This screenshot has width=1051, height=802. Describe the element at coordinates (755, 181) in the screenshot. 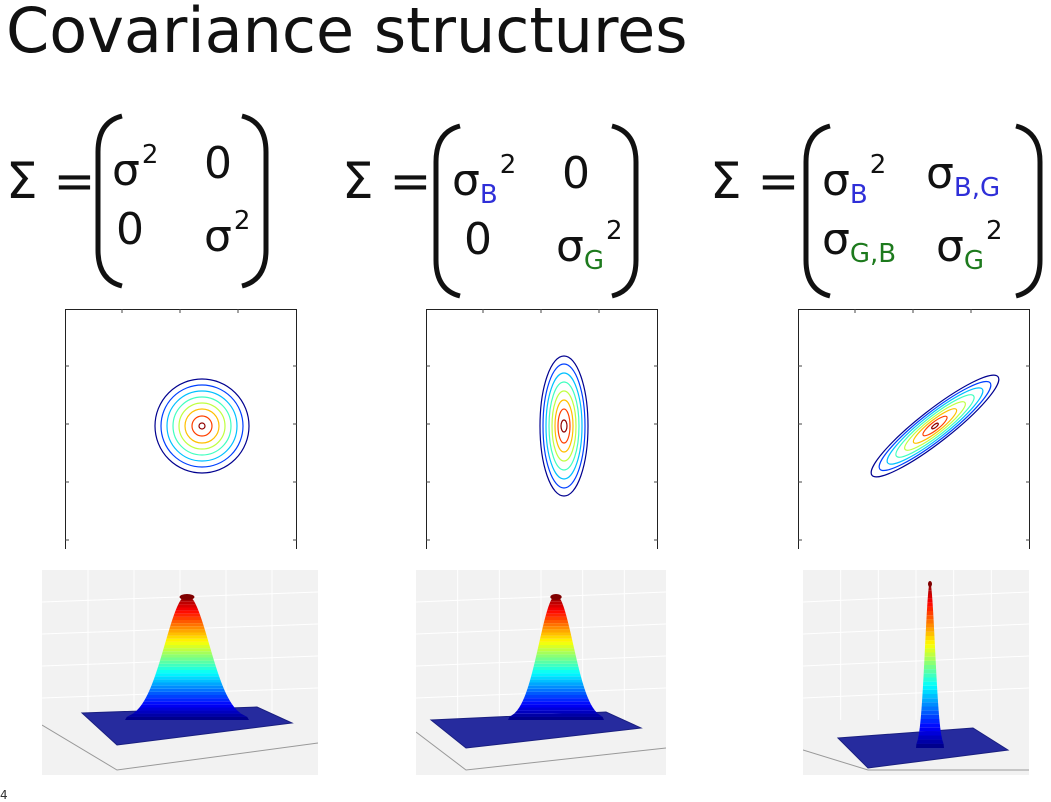

I see `sigma-lhs: Σ =` at that location.